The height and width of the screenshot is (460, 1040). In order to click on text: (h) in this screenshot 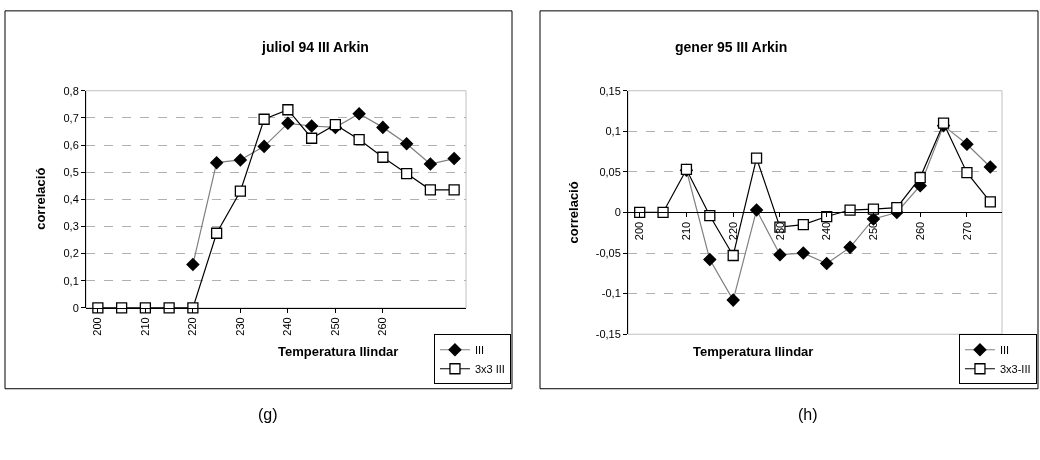, I will do `click(808, 414)`.